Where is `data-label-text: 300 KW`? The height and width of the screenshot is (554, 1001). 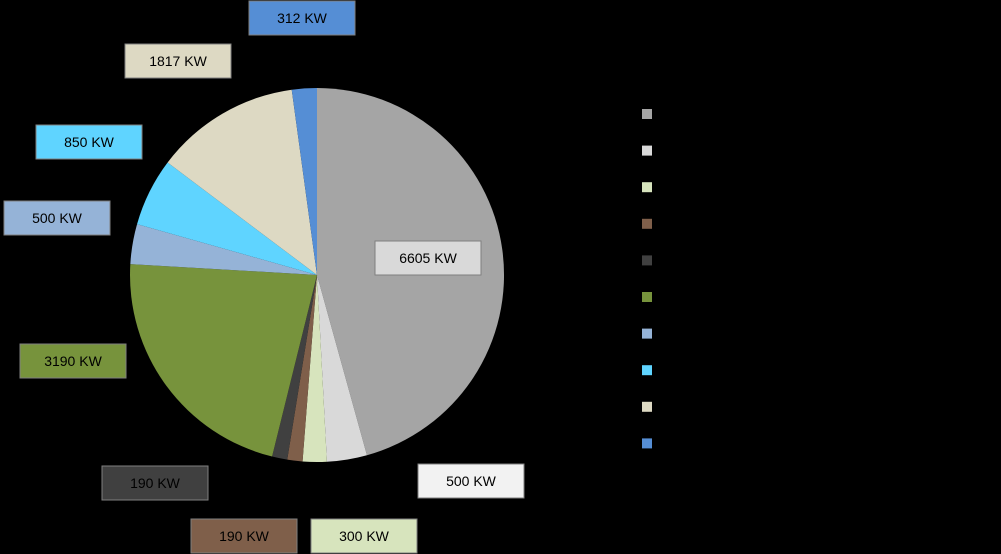
data-label-text: 300 KW is located at coordinates (364, 536).